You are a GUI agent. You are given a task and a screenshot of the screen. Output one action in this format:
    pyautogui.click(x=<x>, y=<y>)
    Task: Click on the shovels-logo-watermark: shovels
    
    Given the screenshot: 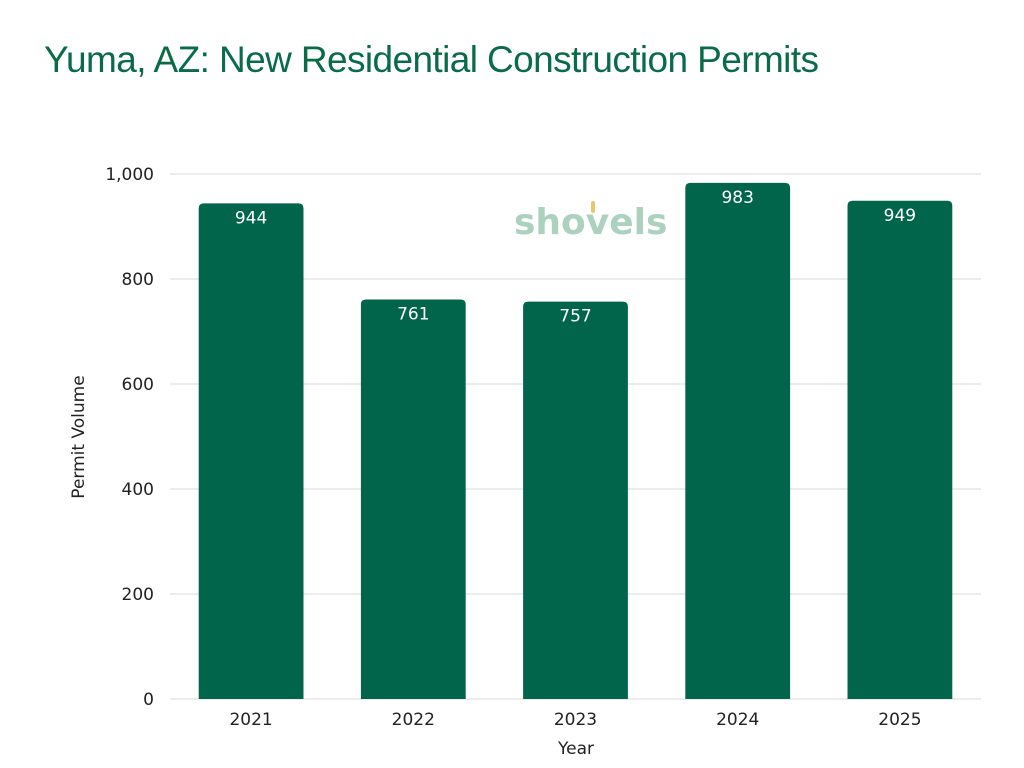 What is the action you would take?
    pyautogui.click(x=590, y=222)
    